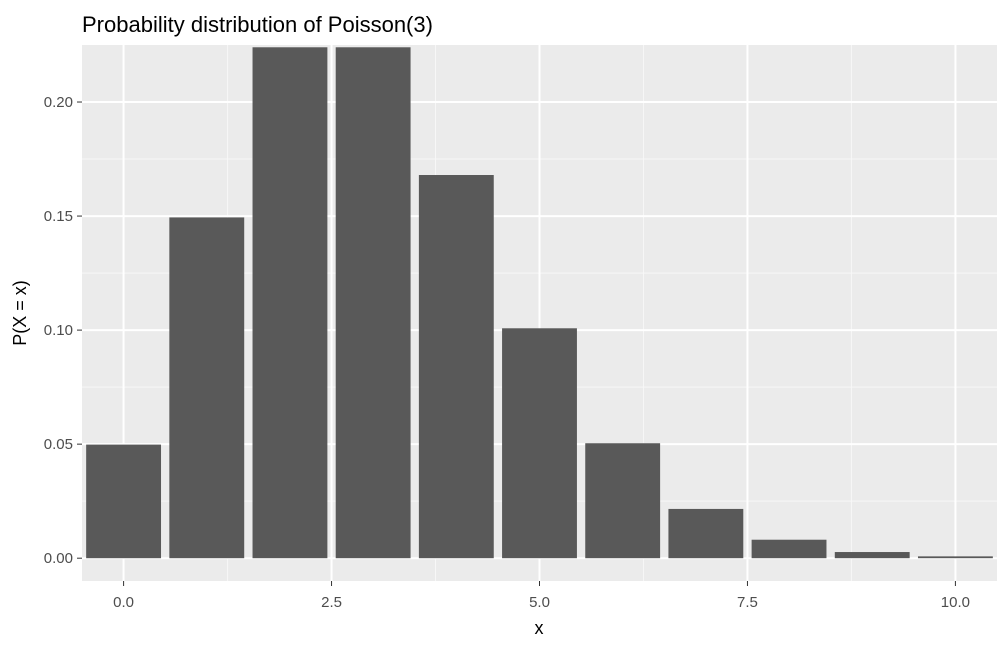 This screenshot has width=1008, height=648. I want to click on x-axis: 0.0 2.5 5.0 7.5 10.0, so click(541, 596).